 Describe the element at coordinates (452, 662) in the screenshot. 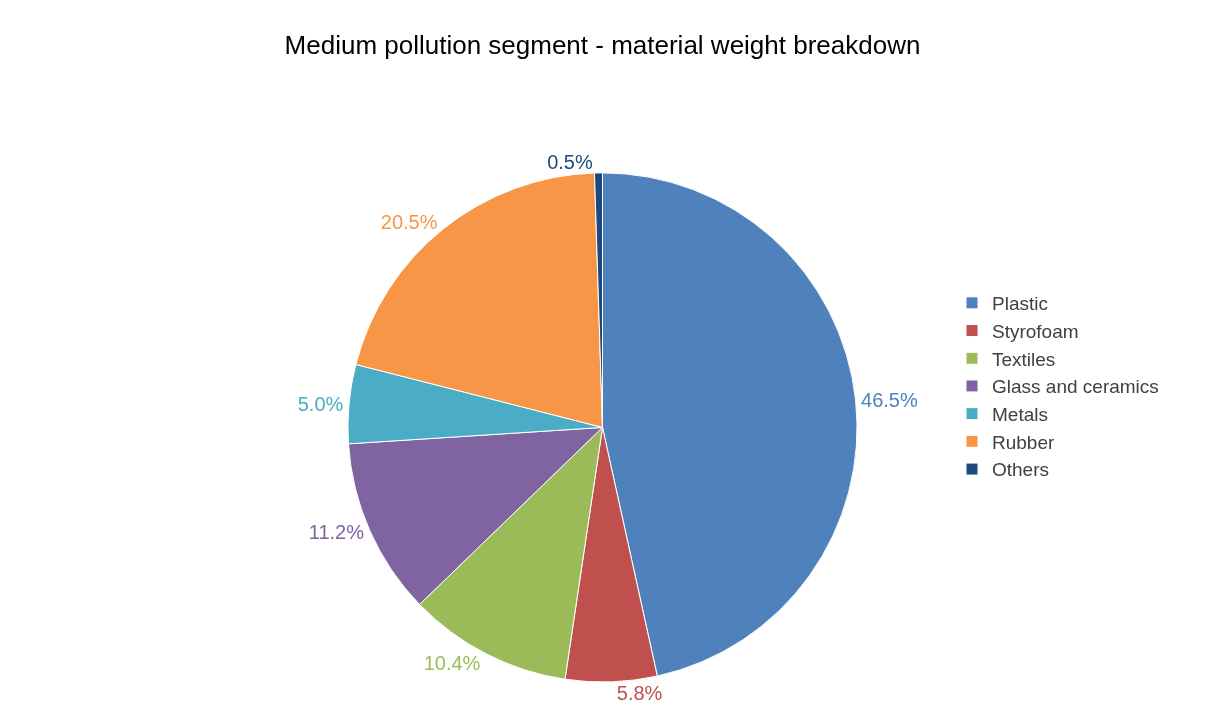

I see `data-label: 10.4%` at that location.